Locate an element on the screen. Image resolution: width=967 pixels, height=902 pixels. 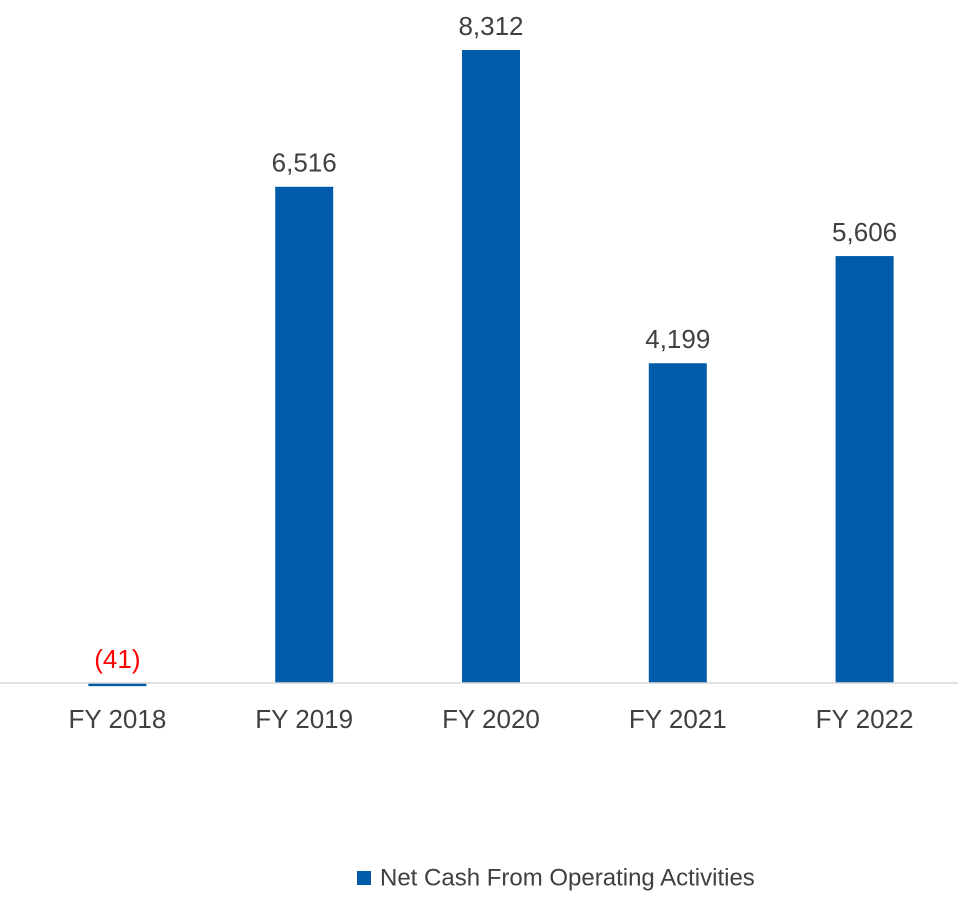
x-tick-label: FY 2021 is located at coordinates (678, 719).